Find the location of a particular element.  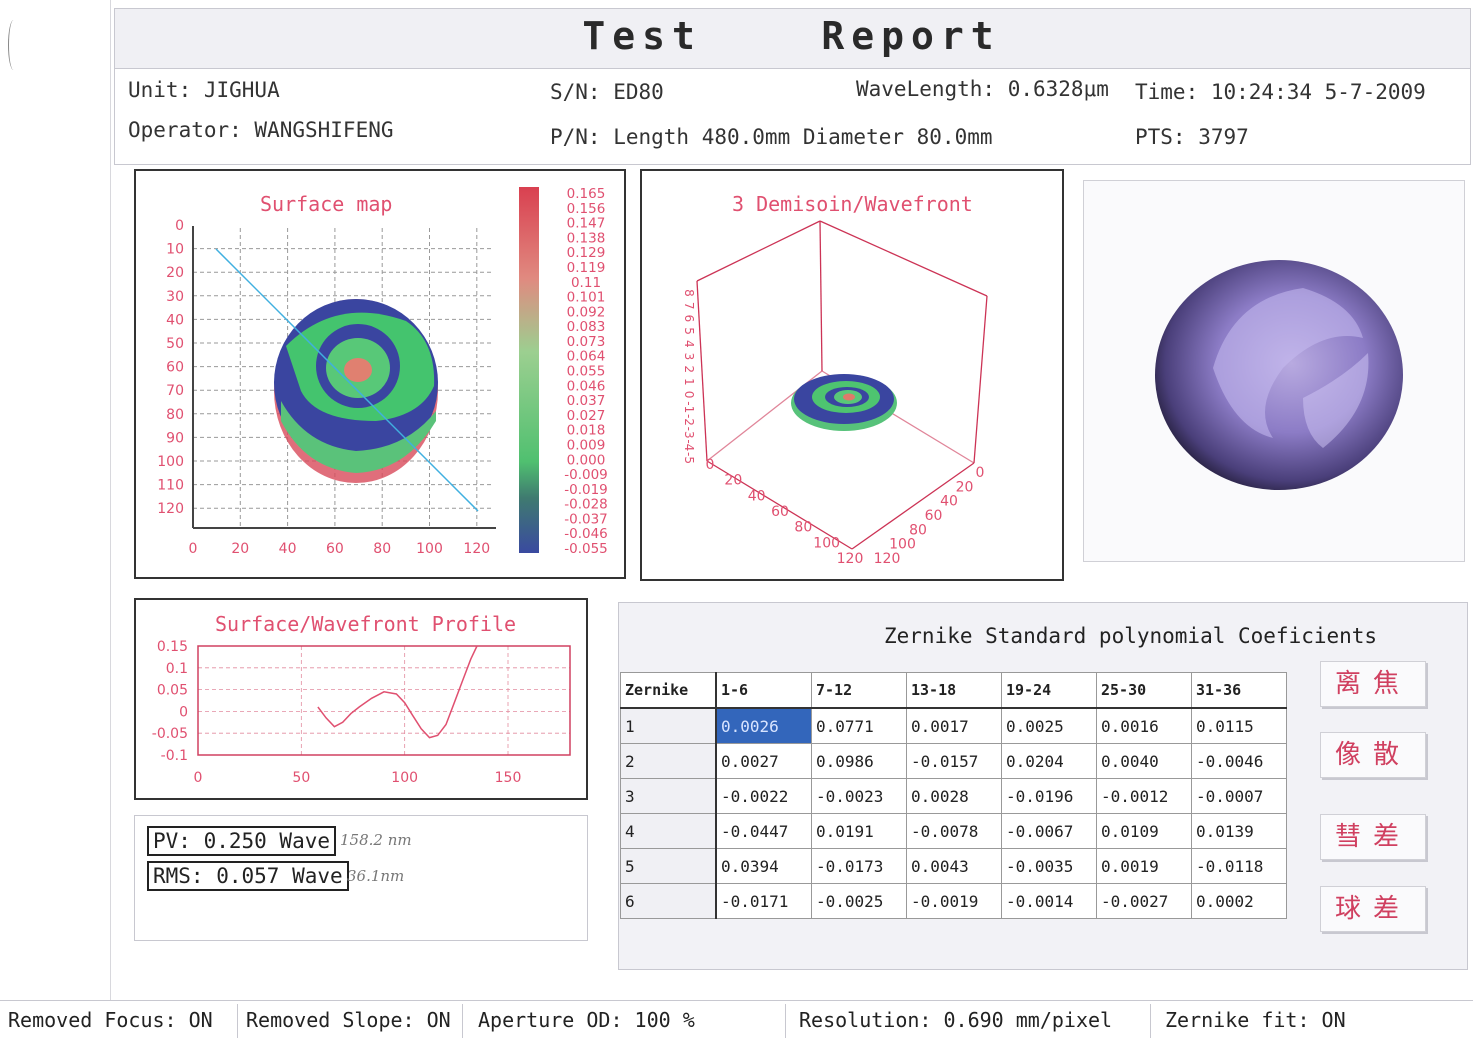

wavefront-3d-z-tick-label: 1 is located at coordinates (689, 382).